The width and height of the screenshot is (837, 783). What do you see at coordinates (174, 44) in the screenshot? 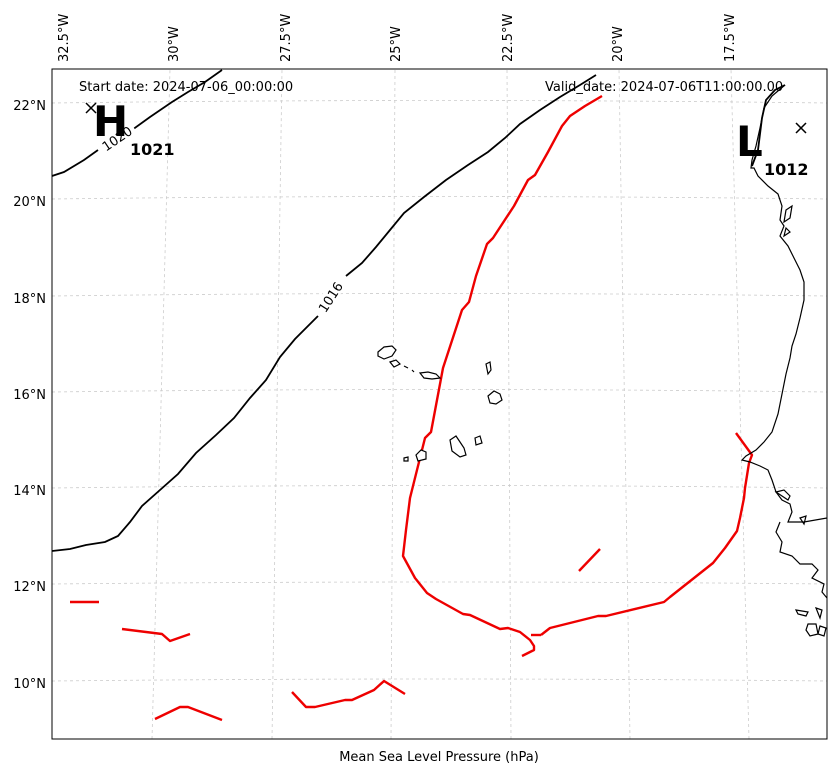
I see `lon-label: 30°W` at bounding box center [174, 44].